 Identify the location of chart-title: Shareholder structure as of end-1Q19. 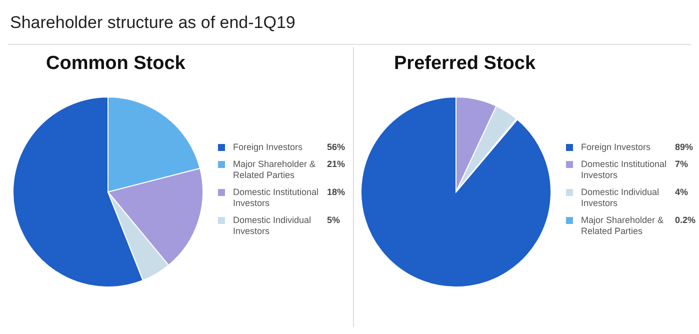
(349, 26).